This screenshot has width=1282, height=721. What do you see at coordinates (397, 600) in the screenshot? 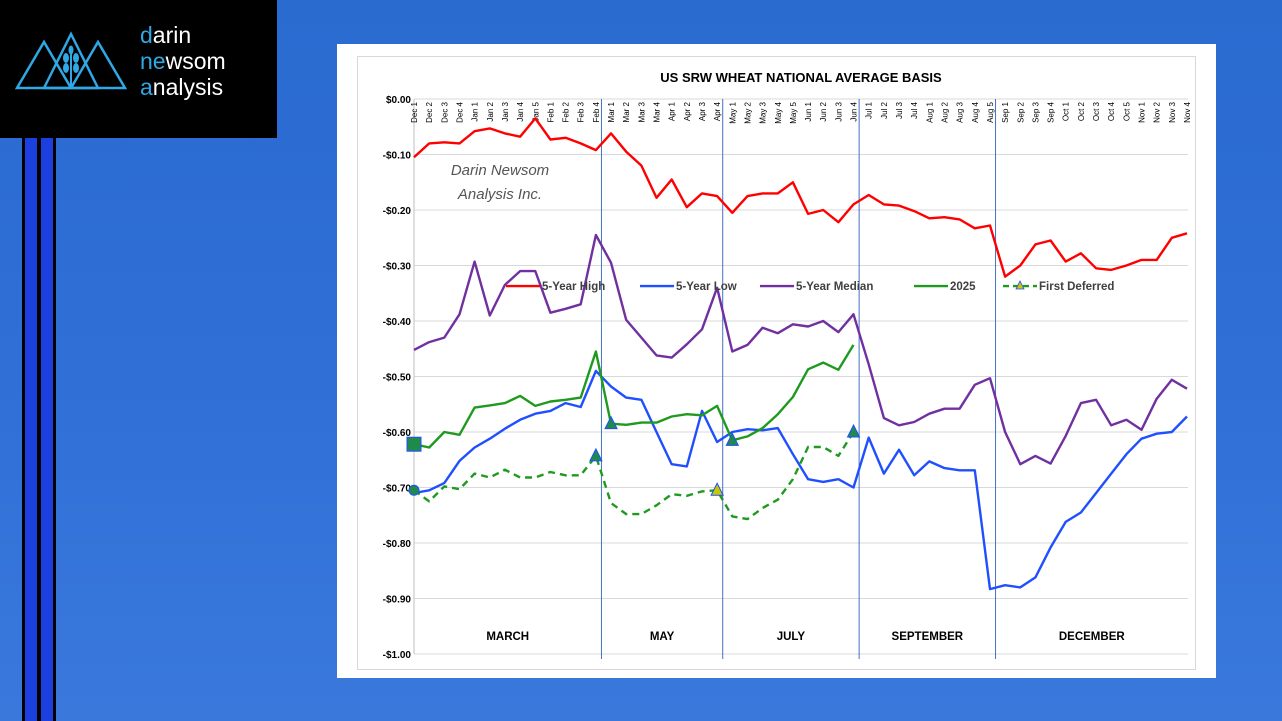
I see `y-tick-label: -$0.90` at bounding box center [397, 600].